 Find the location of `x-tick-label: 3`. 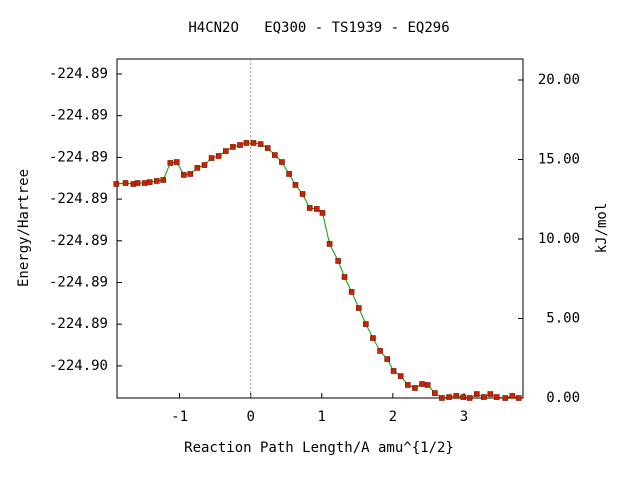

x-tick-label: 3 is located at coordinates (464, 417).